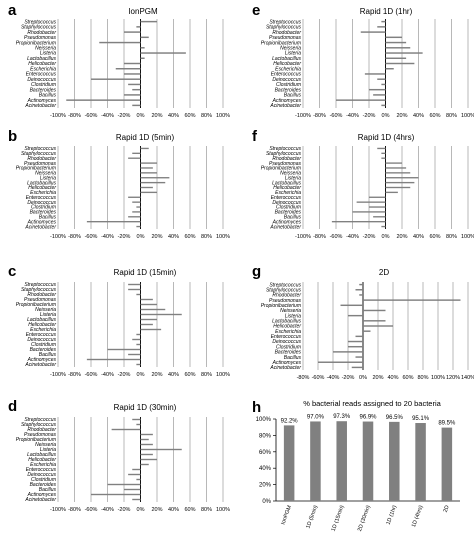 The image size is (474, 539). What do you see at coordinates (358, 221) in the screenshot?
I see `bar-actinomyces` at bounding box center [358, 221].